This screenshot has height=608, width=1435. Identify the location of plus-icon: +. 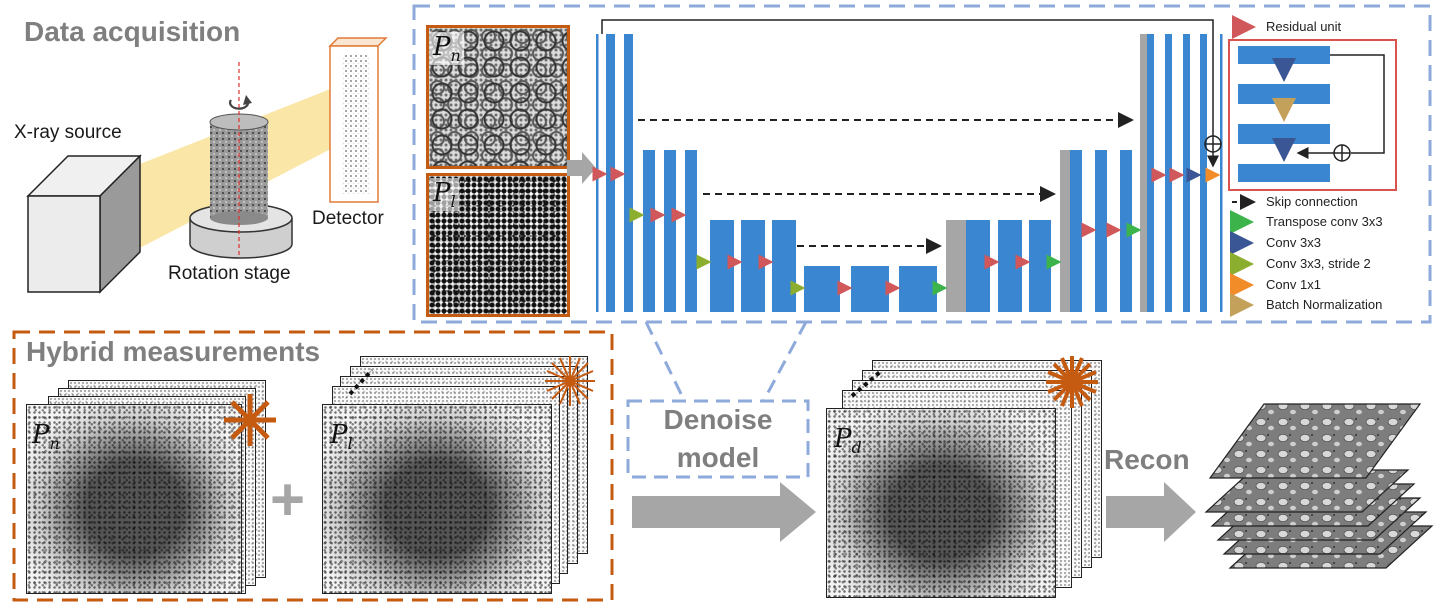
(288, 499).